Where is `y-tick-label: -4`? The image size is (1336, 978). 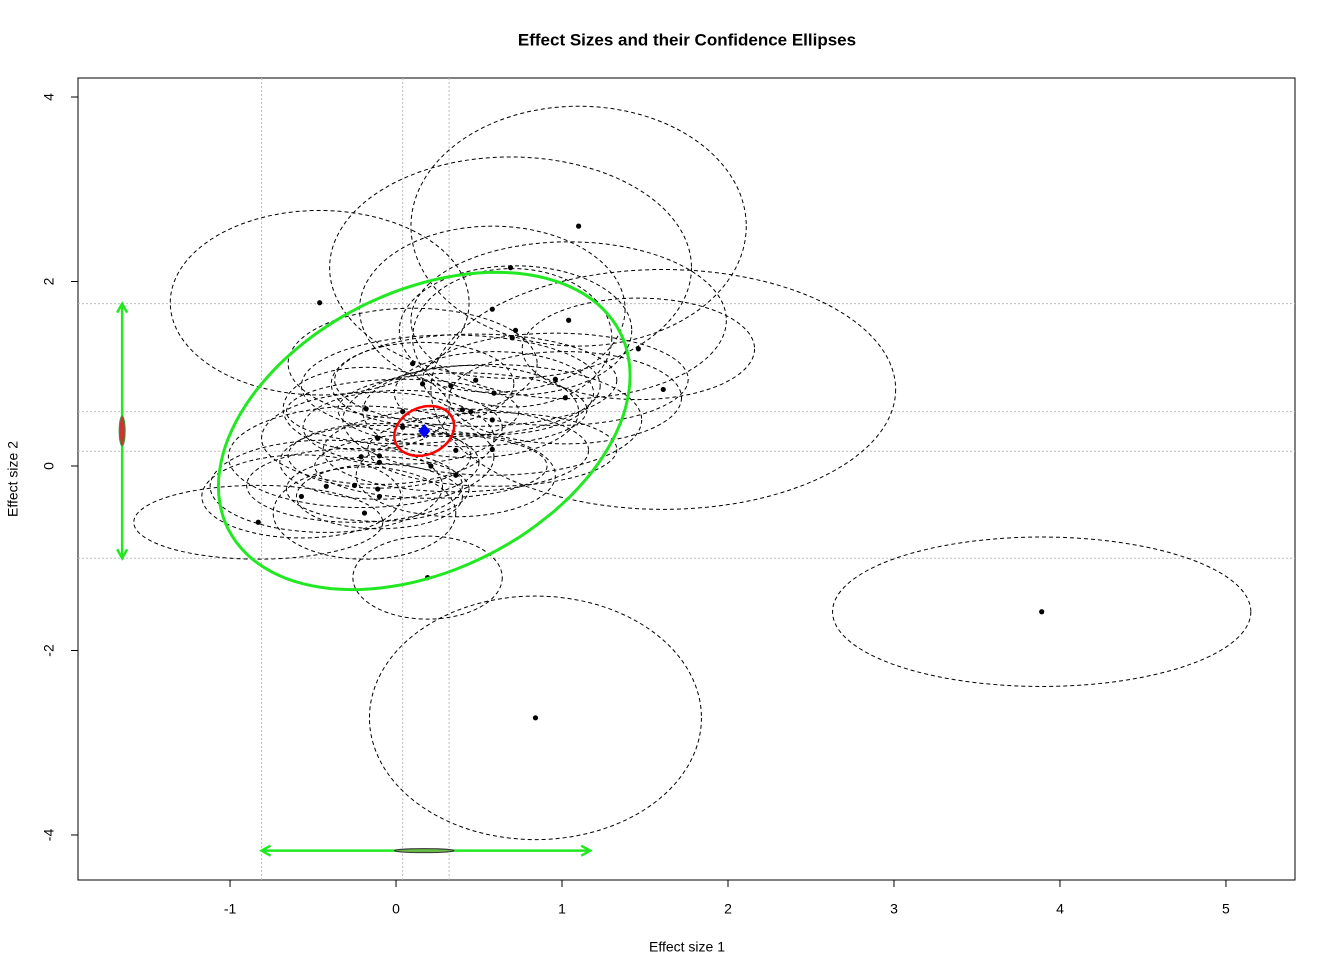 y-tick-label: -4 is located at coordinates (49, 835).